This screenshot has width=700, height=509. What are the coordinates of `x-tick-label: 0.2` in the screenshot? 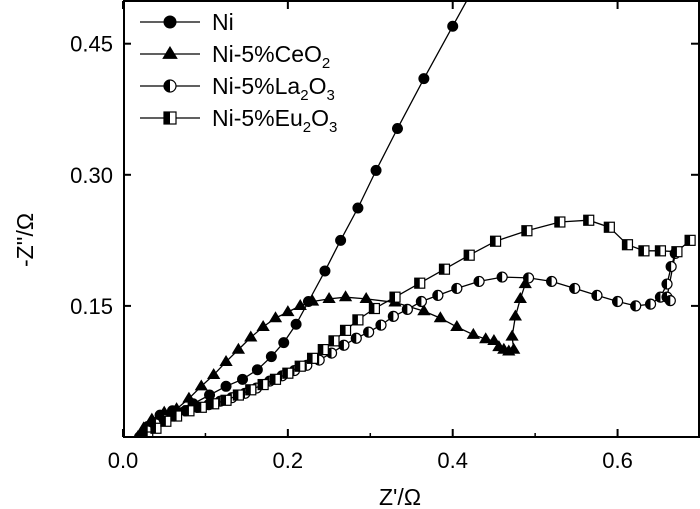 It's located at (288, 460).